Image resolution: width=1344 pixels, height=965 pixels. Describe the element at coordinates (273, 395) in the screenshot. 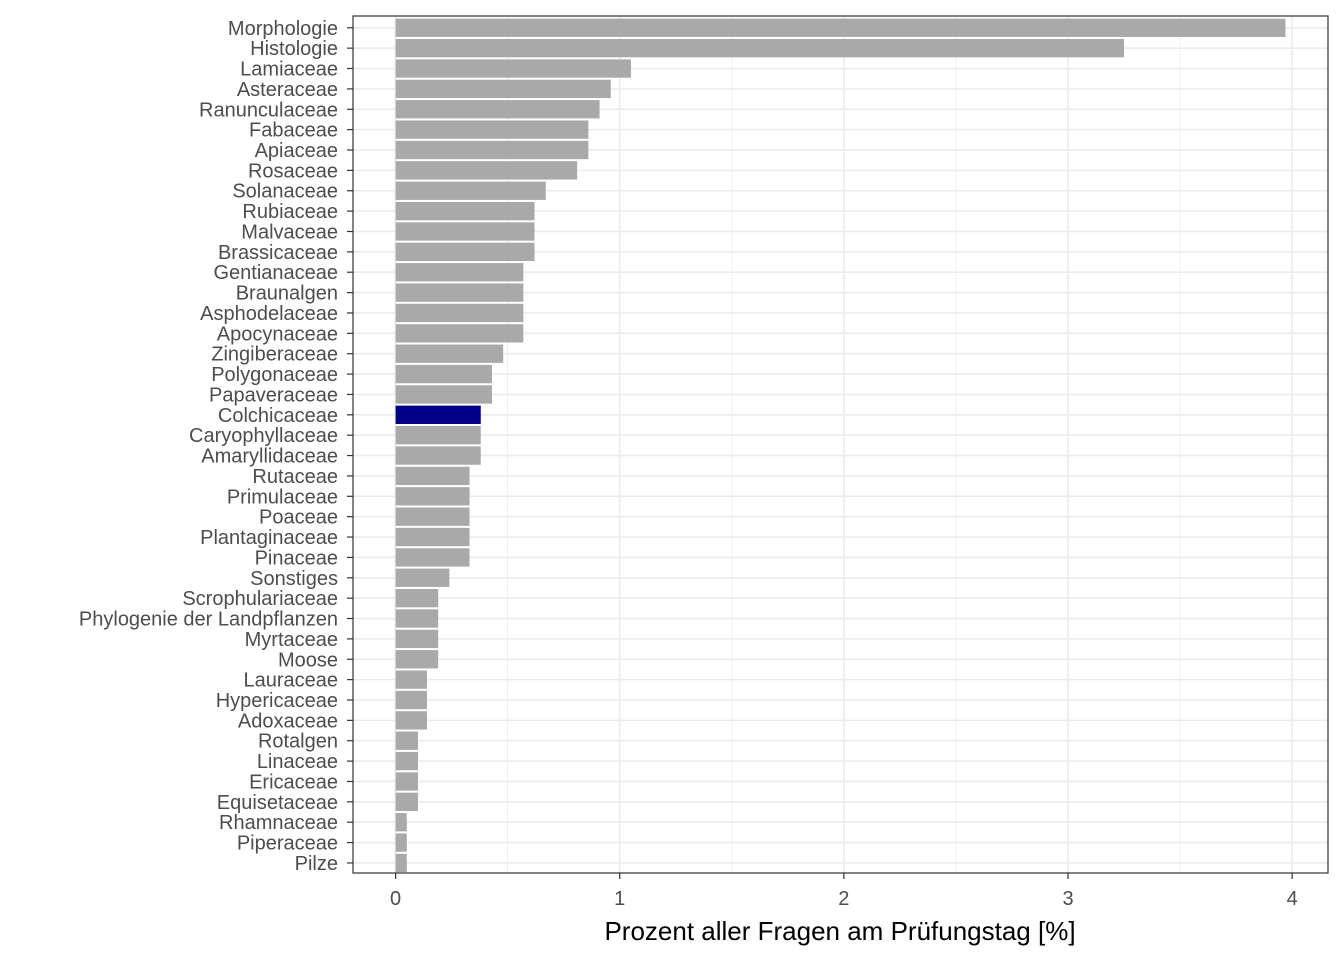

I see `category-label: Papaveraceae` at that location.